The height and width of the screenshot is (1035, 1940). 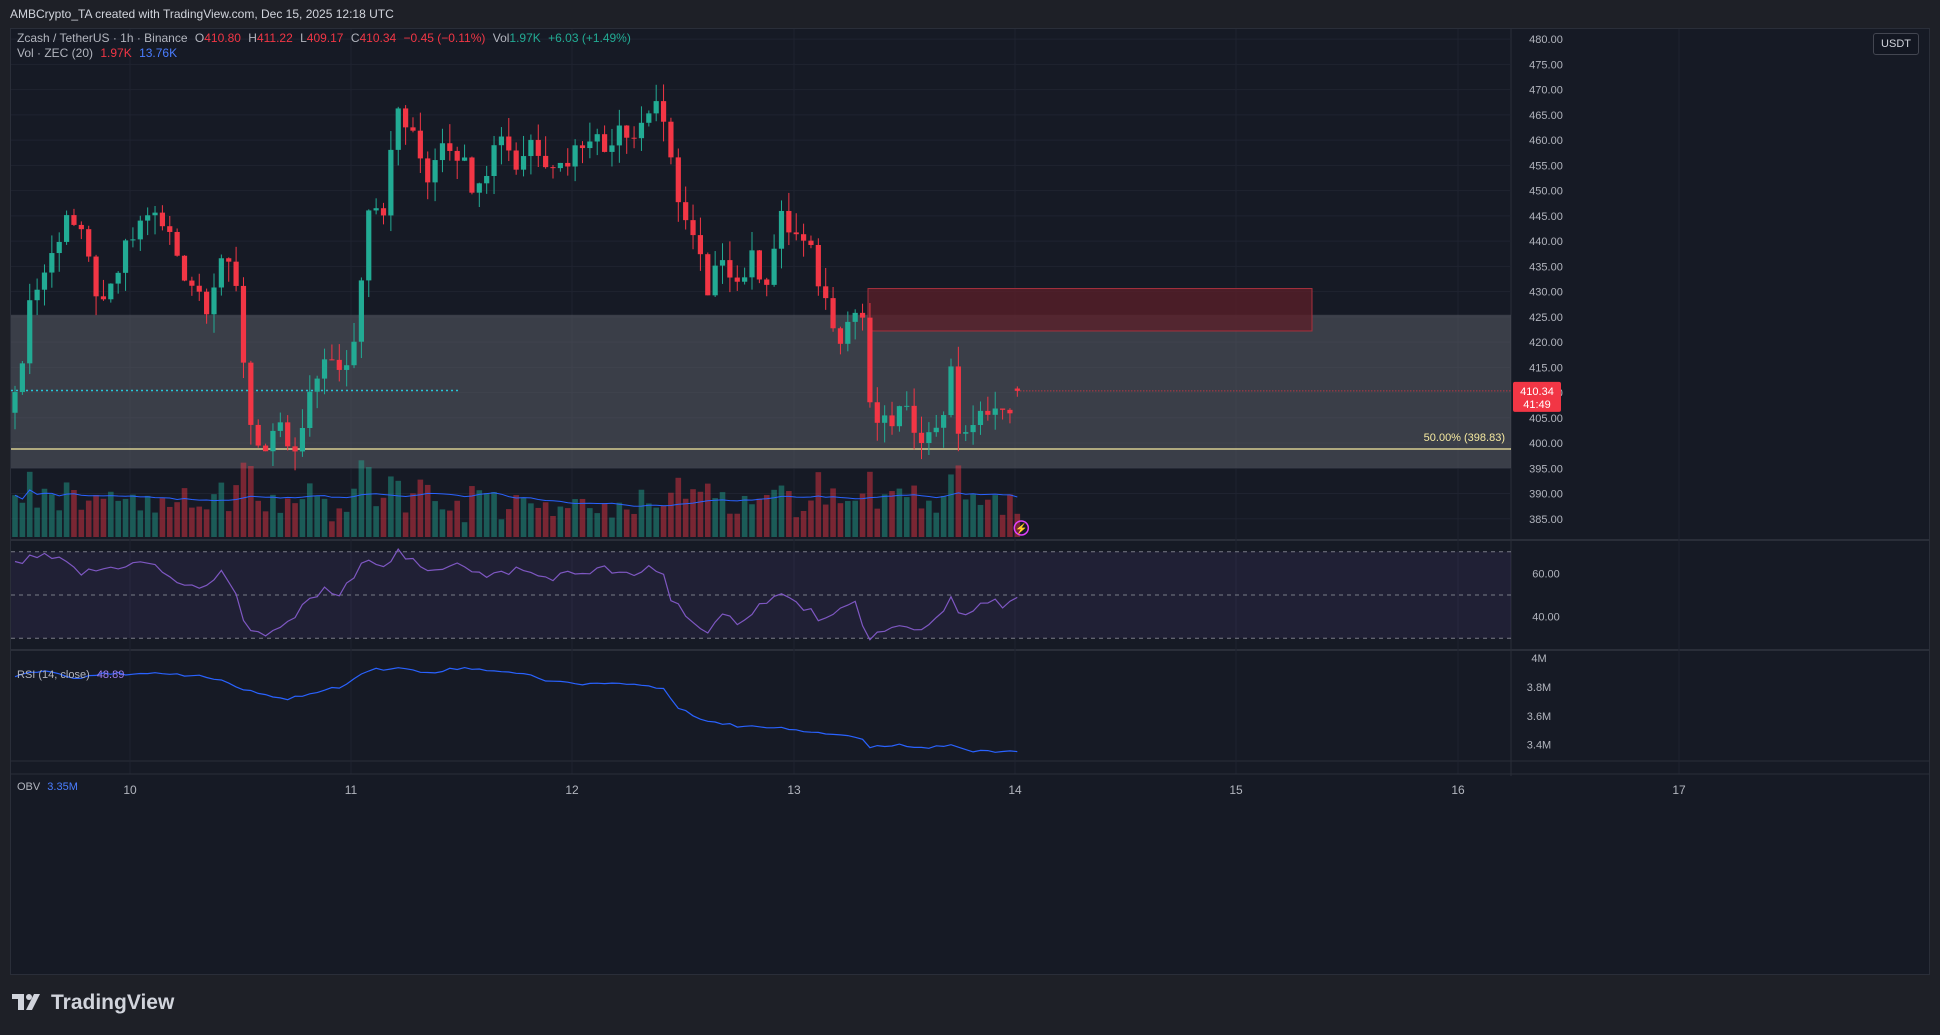 I want to click on supply-zone, so click(x=1090, y=310).